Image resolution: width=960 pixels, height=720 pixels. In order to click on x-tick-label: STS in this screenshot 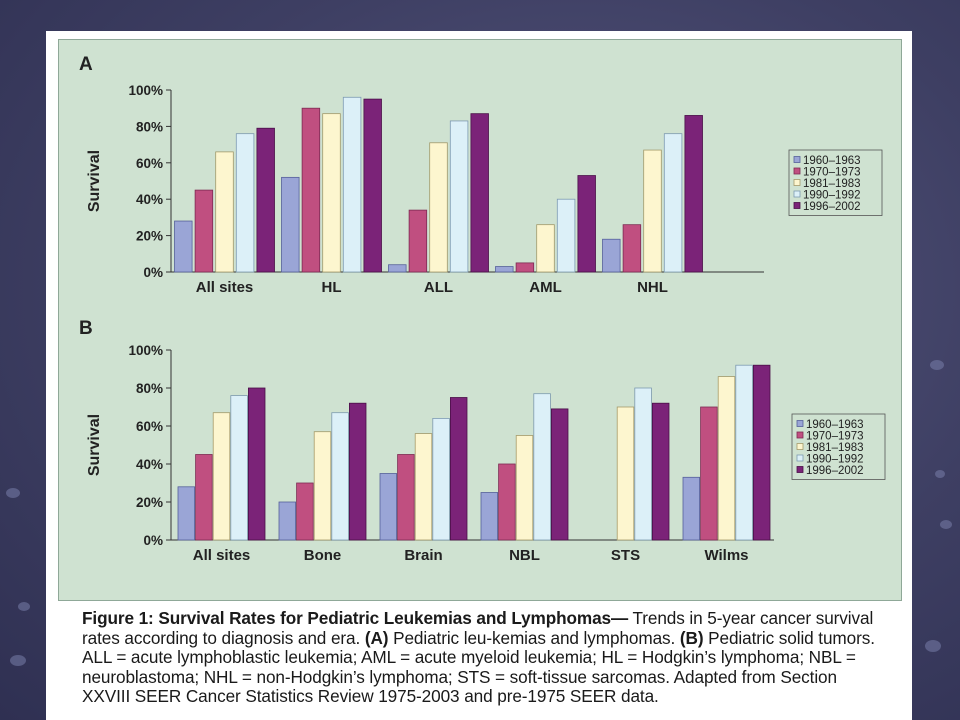, I will do `click(625, 555)`.